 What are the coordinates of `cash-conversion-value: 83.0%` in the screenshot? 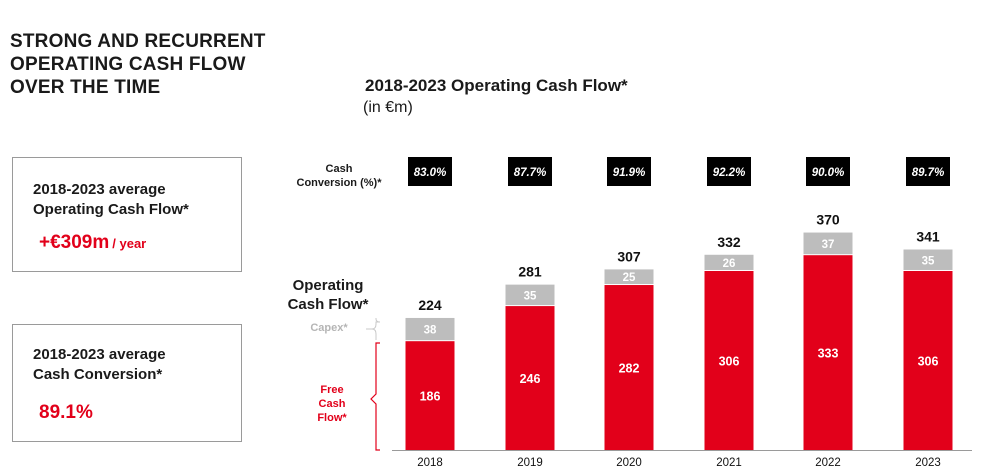 It's located at (430, 173).